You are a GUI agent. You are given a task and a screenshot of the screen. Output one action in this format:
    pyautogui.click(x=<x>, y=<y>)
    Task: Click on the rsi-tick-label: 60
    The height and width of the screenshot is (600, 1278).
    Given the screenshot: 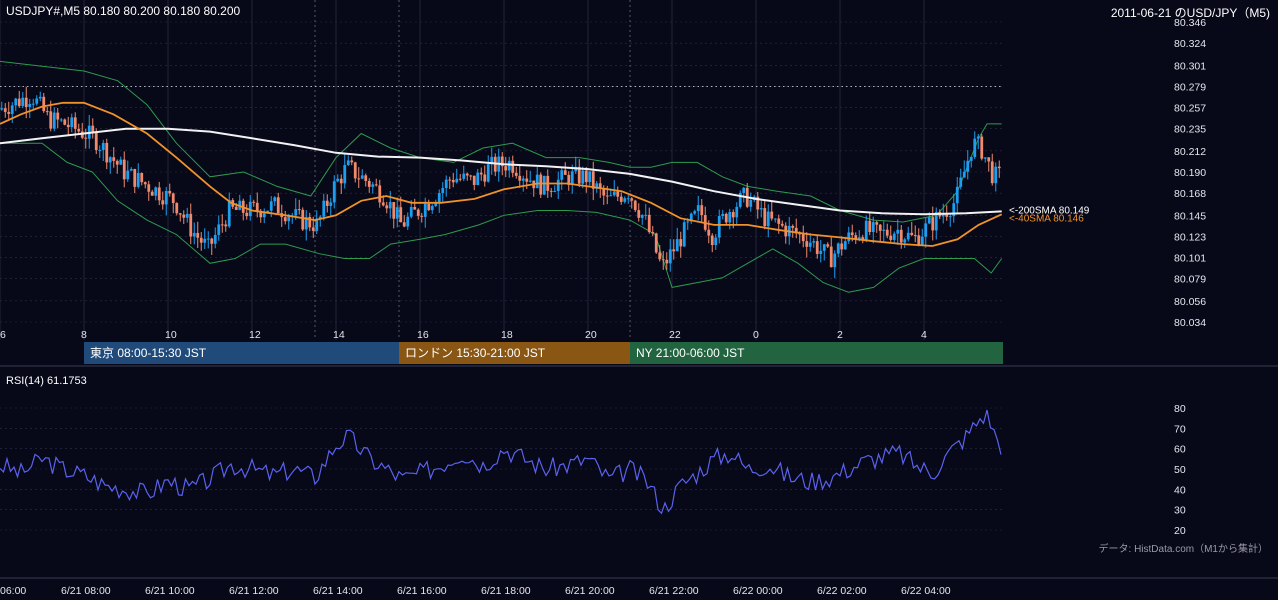 What is the action you would take?
    pyautogui.click(x=1180, y=450)
    